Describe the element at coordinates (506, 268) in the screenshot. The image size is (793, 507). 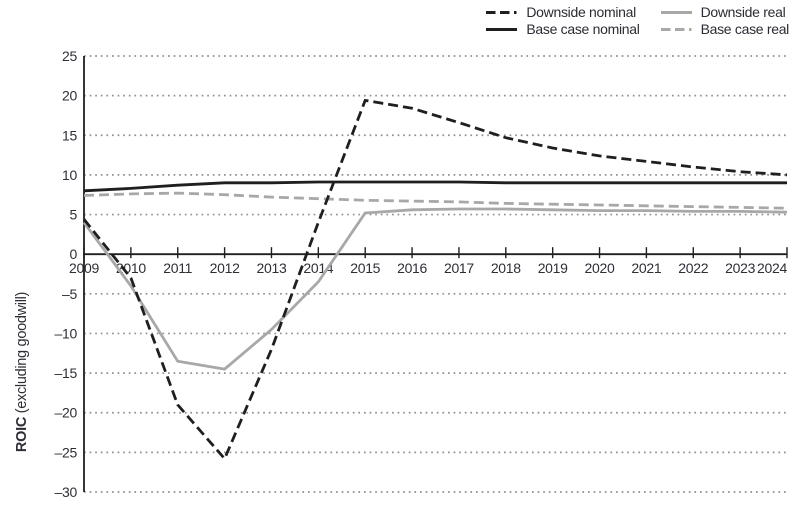
I see `x-axis-tick-label: 2018` at that location.